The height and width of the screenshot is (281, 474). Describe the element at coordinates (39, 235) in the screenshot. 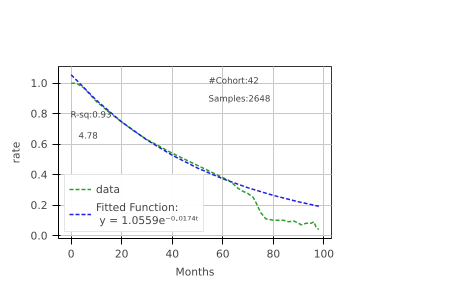

I see `y-tick-label: 0.0` at that location.